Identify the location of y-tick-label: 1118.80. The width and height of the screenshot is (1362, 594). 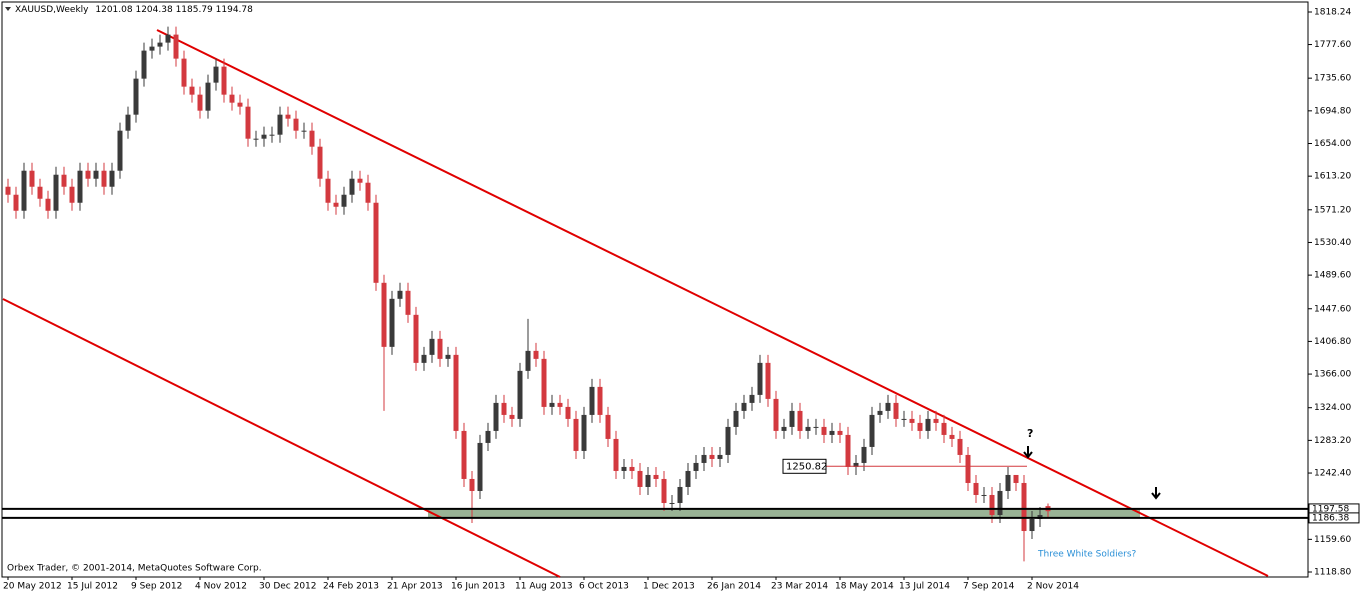
(1332, 573).